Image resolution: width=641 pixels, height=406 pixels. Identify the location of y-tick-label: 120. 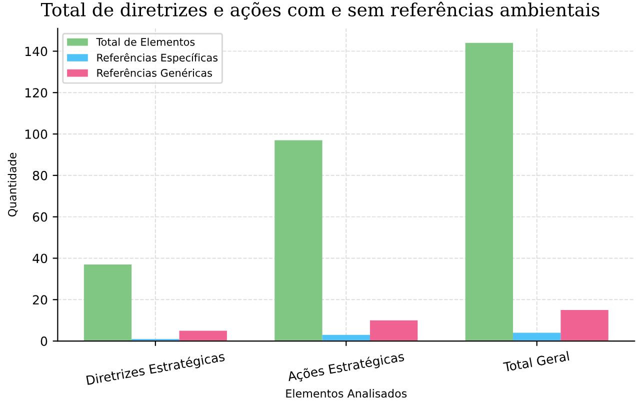
(36, 93).